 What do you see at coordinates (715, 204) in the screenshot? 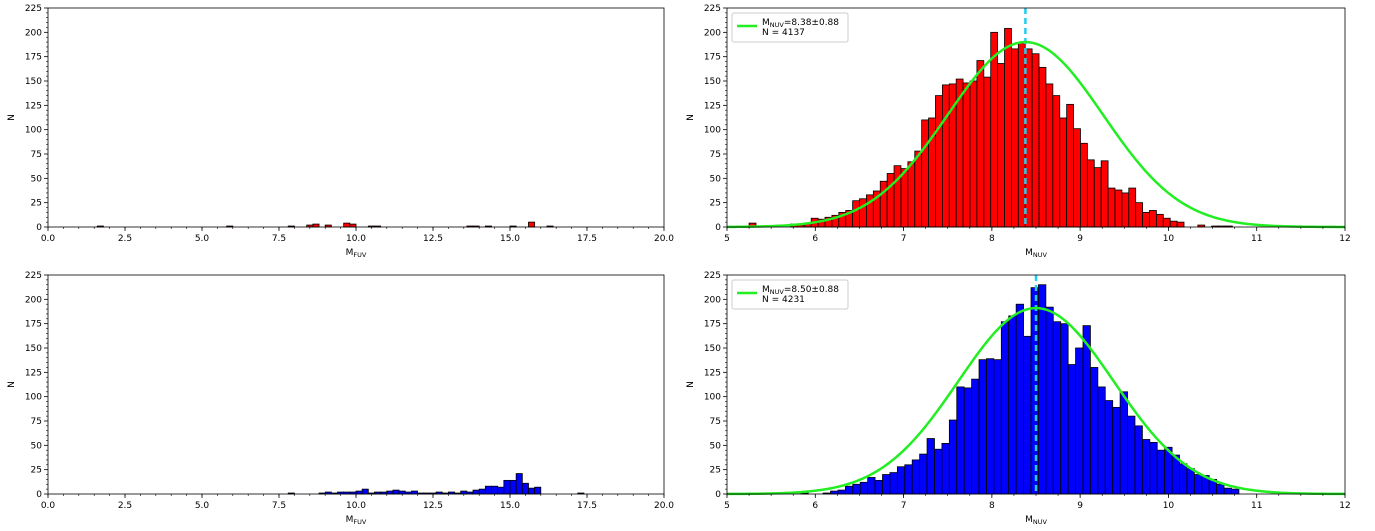
I see `y-tick-label: 25` at bounding box center [715, 204].